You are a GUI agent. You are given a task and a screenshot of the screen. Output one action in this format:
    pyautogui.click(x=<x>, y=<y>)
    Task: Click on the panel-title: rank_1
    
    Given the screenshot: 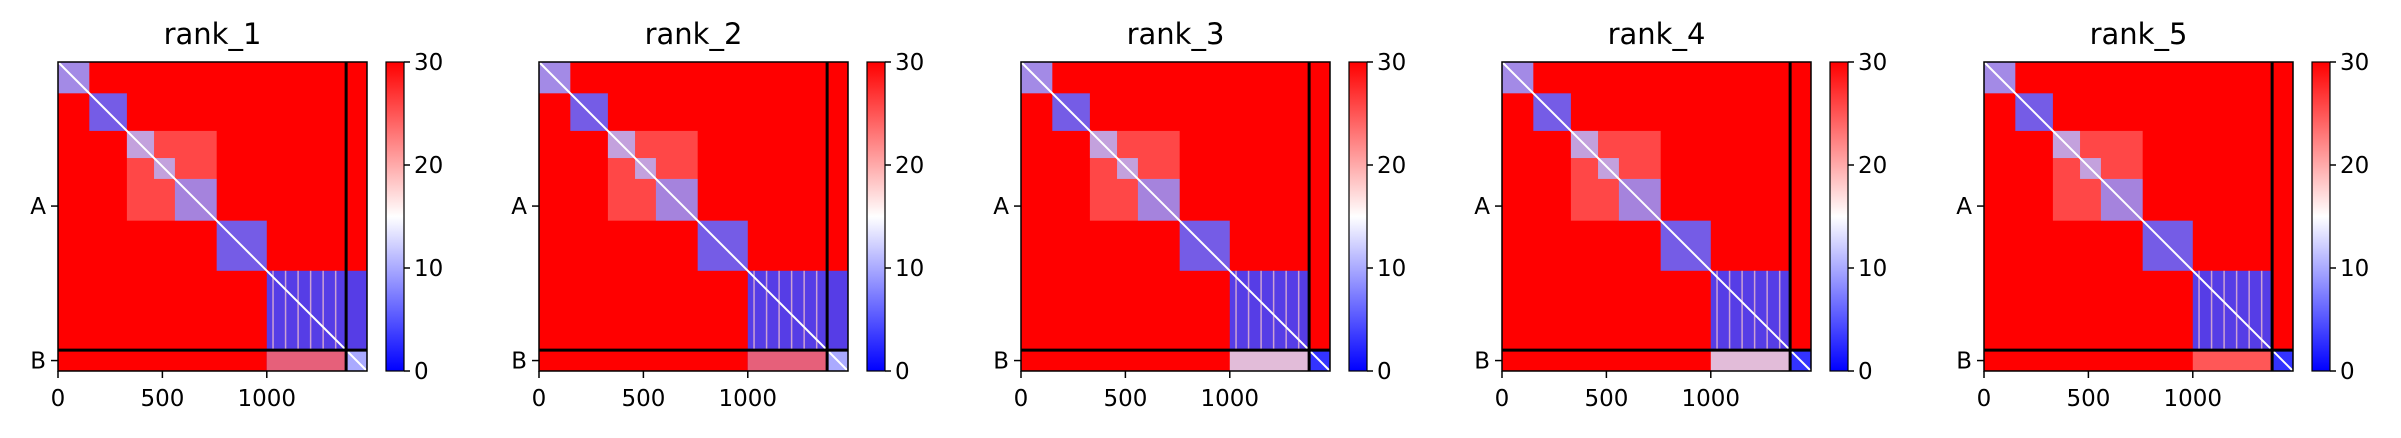 What is the action you would take?
    pyautogui.click(x=213, y=34)
    